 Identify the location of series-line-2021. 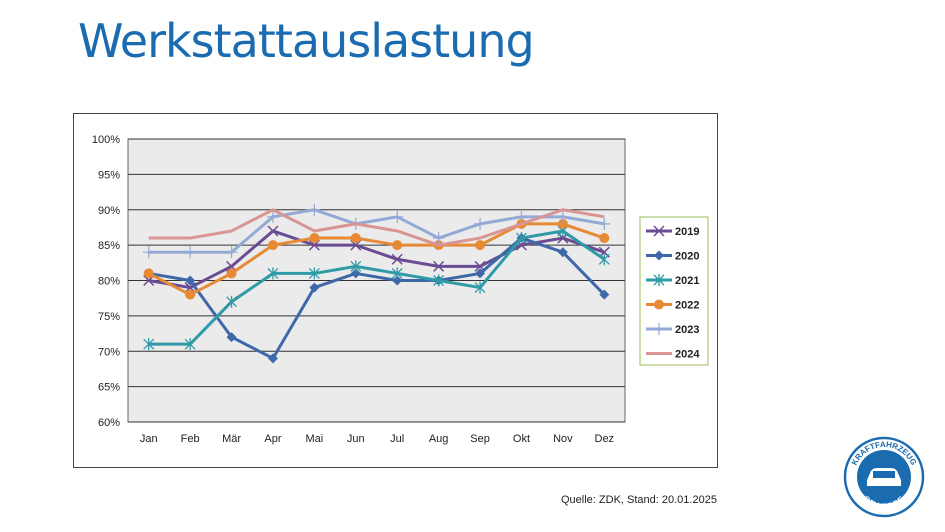
(377, 287).